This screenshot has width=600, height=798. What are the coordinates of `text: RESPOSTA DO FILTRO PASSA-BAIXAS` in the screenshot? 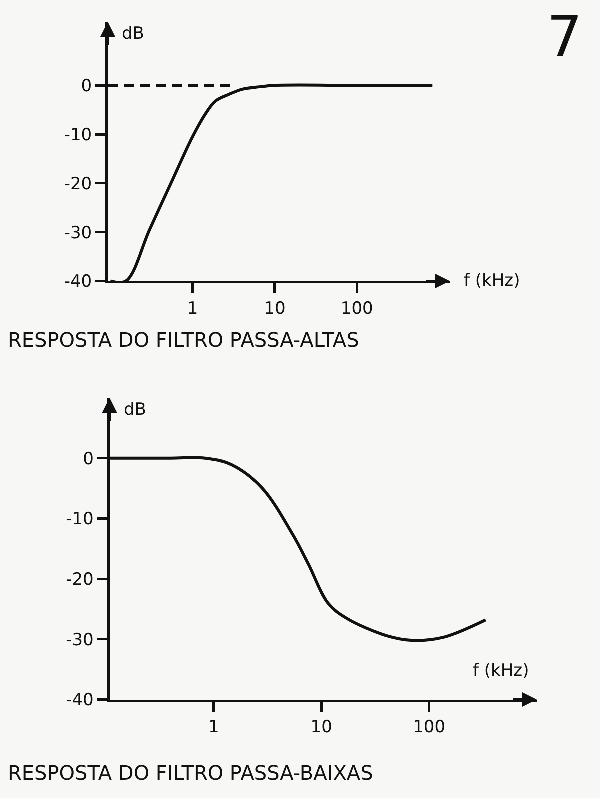 It's located at (191, 773).